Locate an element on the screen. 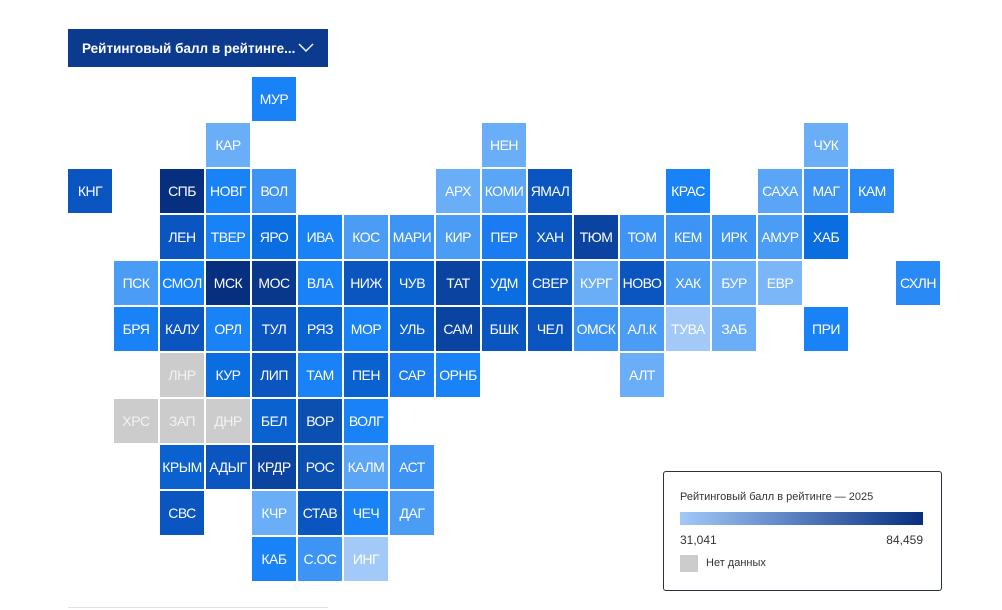  region-tile: АСТ is located at coordinates (412, 467).